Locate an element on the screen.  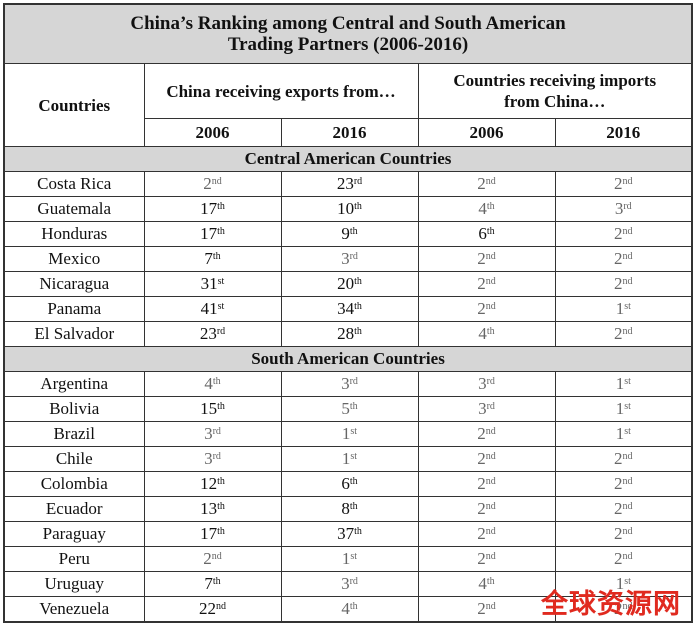
rank-cell: 6th is located at coordinates (486, 234).